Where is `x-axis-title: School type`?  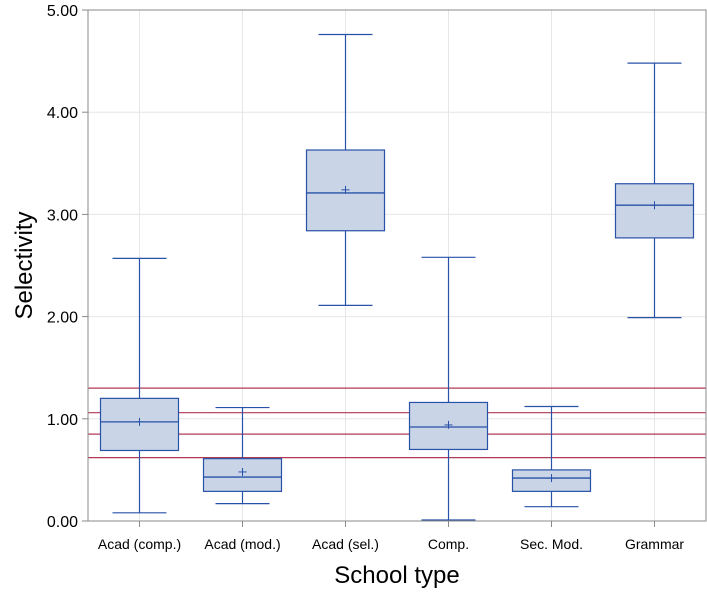
x-axis-title: School type is located at coordinates (396, 575).